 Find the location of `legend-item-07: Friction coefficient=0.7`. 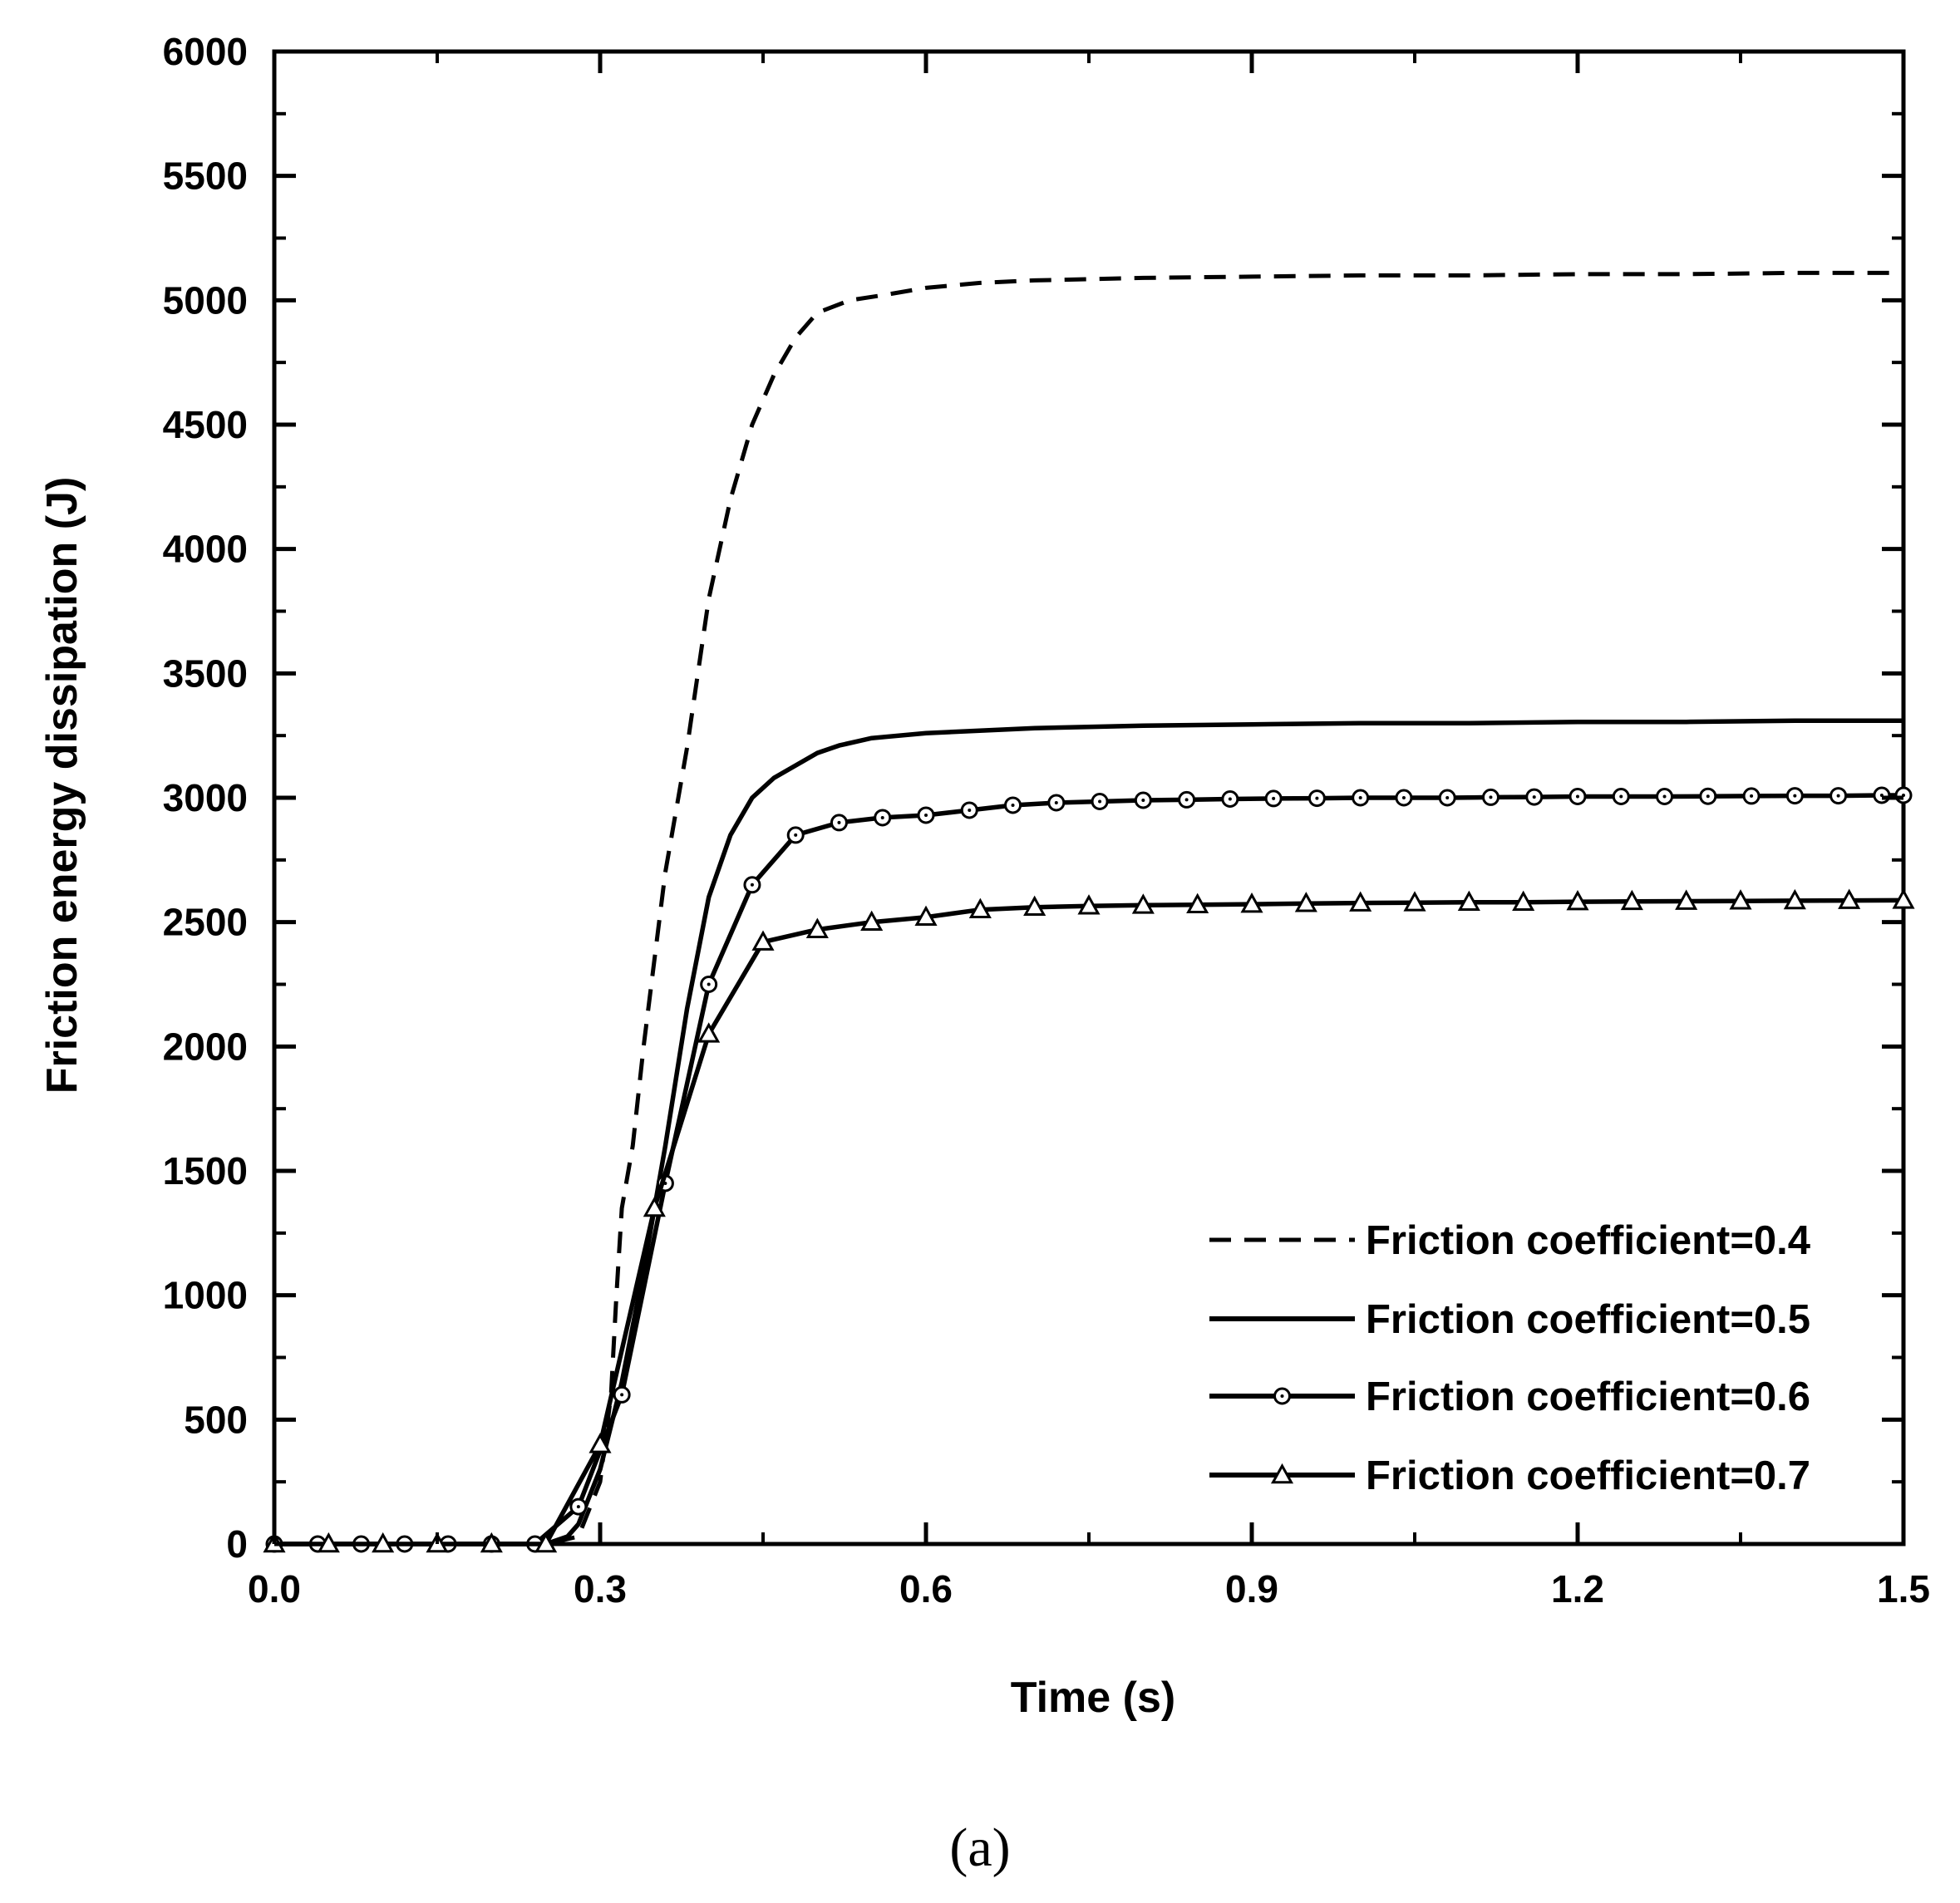

legend-item-07: Friction coefficient=0.7 is located at coordinates (1510, 1476).